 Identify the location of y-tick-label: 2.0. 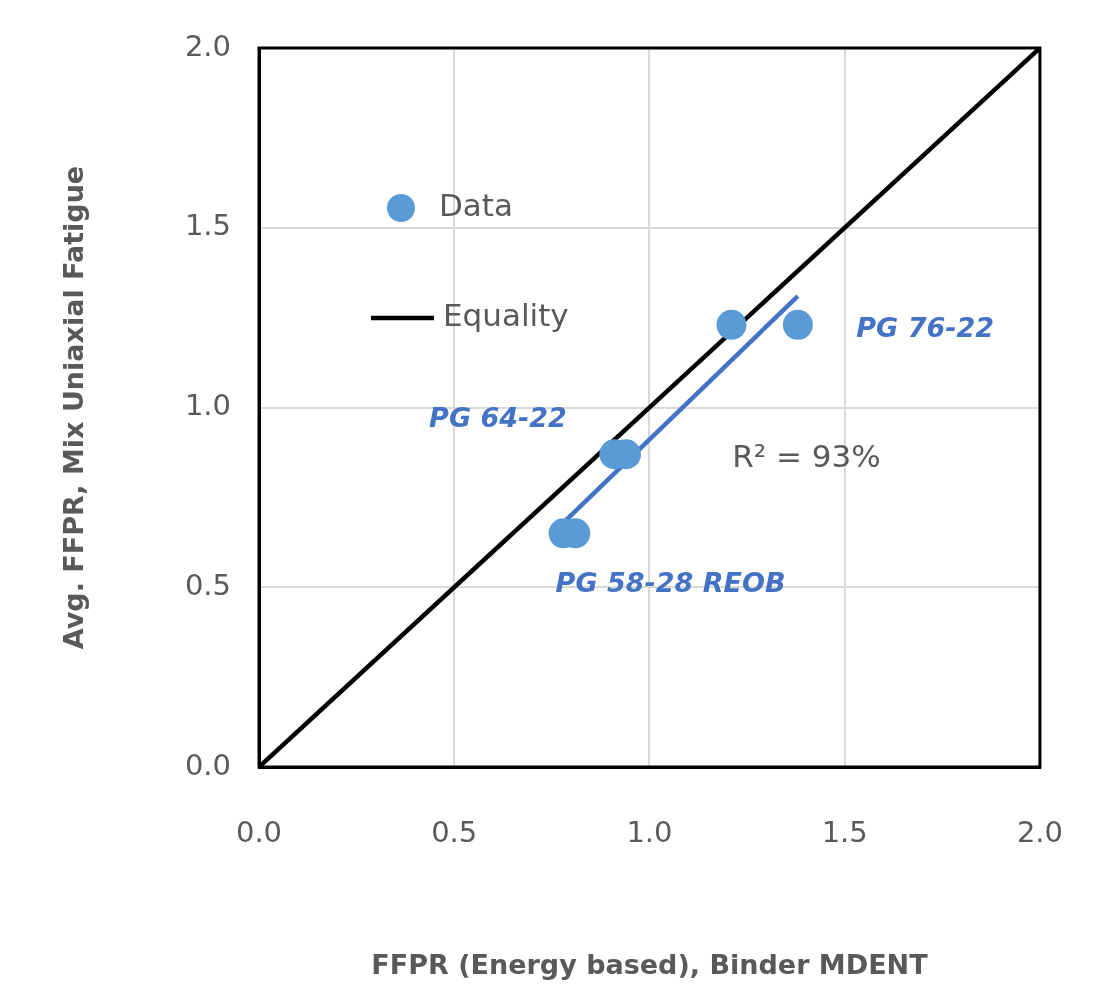
(207, 45).